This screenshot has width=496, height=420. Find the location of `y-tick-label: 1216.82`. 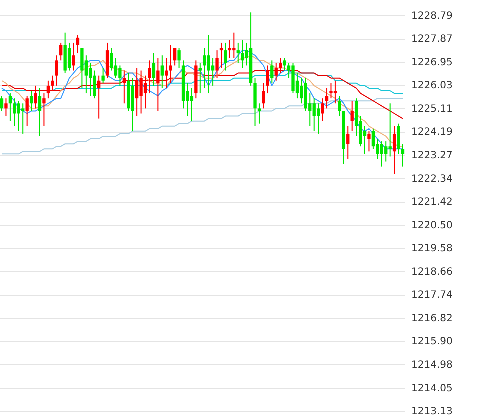

y-tick-label: 1216.82 is located at coordinates (432, 318).